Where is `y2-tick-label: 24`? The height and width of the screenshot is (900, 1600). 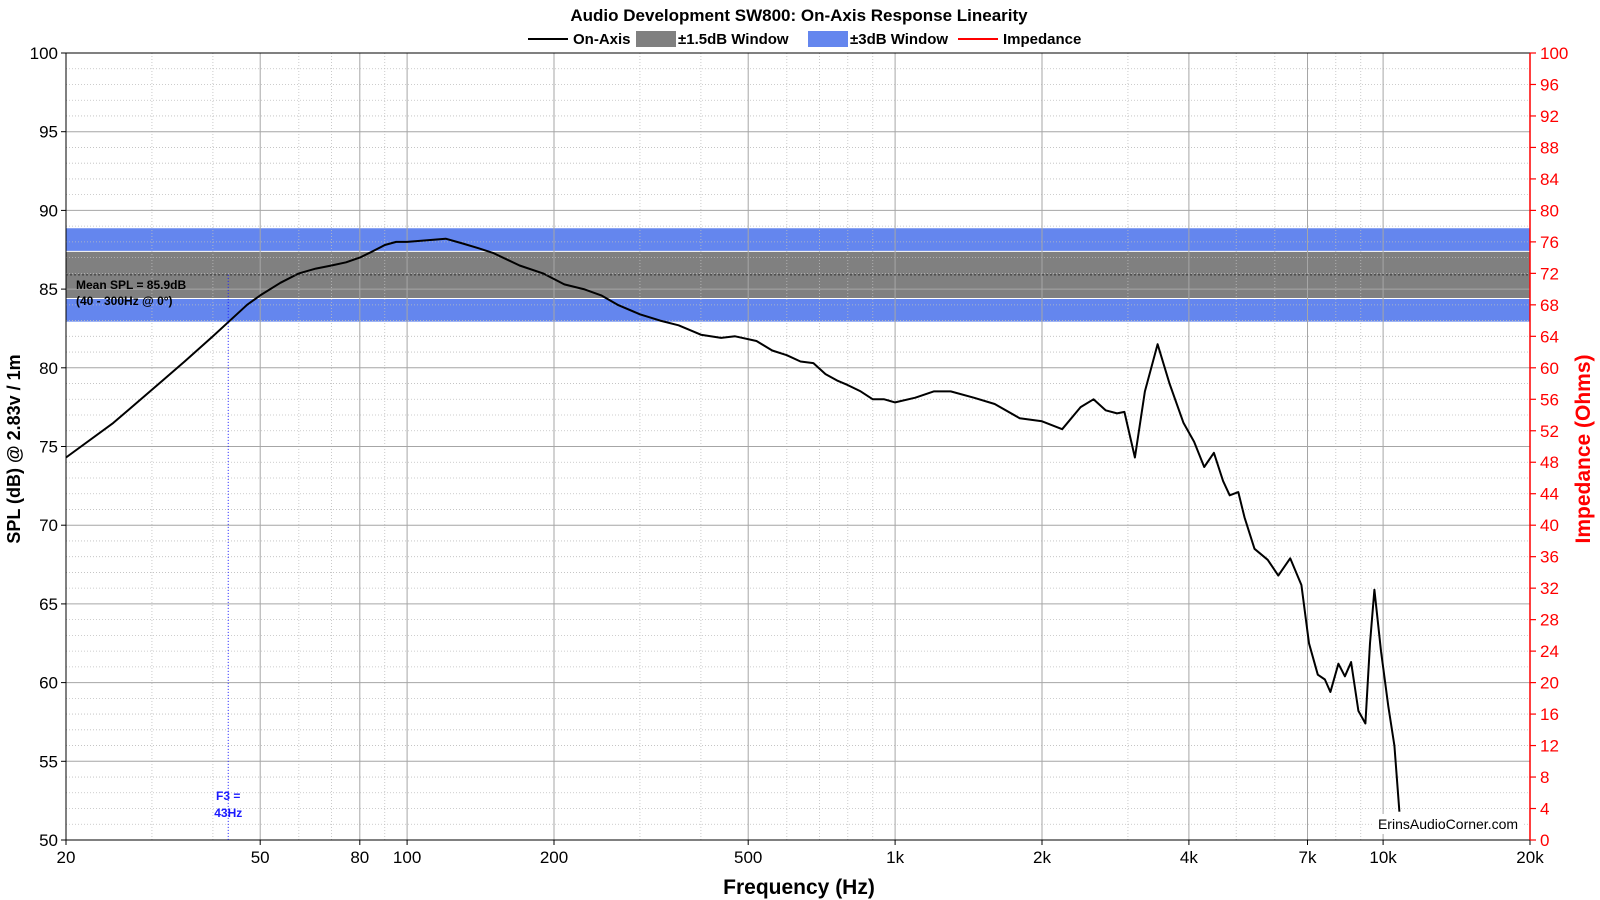
y2-tick-label: 24 is located at coordinates (1549, 651).